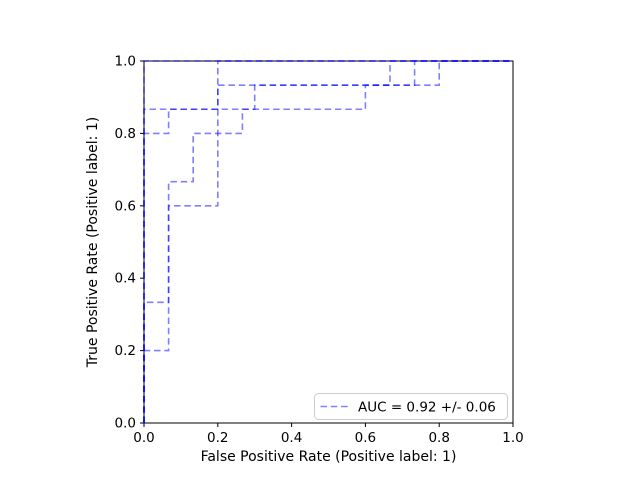  What do you see at coordinates (93, 242) in the screenshot?
I see `y-axis-label: True Positive Rate (Positive label: 1)` at bounding box center [93, 242].